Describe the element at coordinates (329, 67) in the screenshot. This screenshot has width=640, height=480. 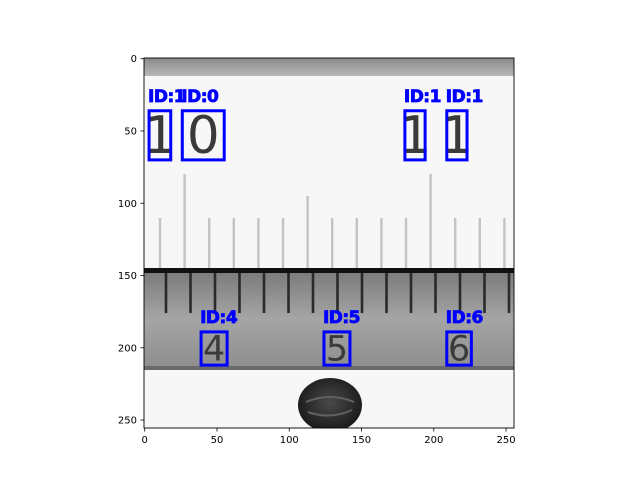
I see `ruler-top-edge` at that location.